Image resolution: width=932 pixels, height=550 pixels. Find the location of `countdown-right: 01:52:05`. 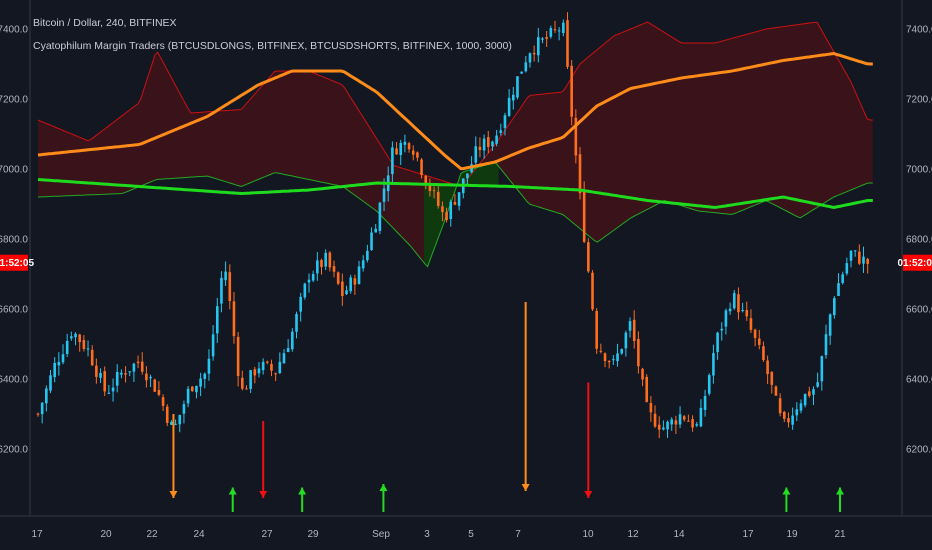

countdown-right: 01:52:05 is located at coordinates (914, 263).